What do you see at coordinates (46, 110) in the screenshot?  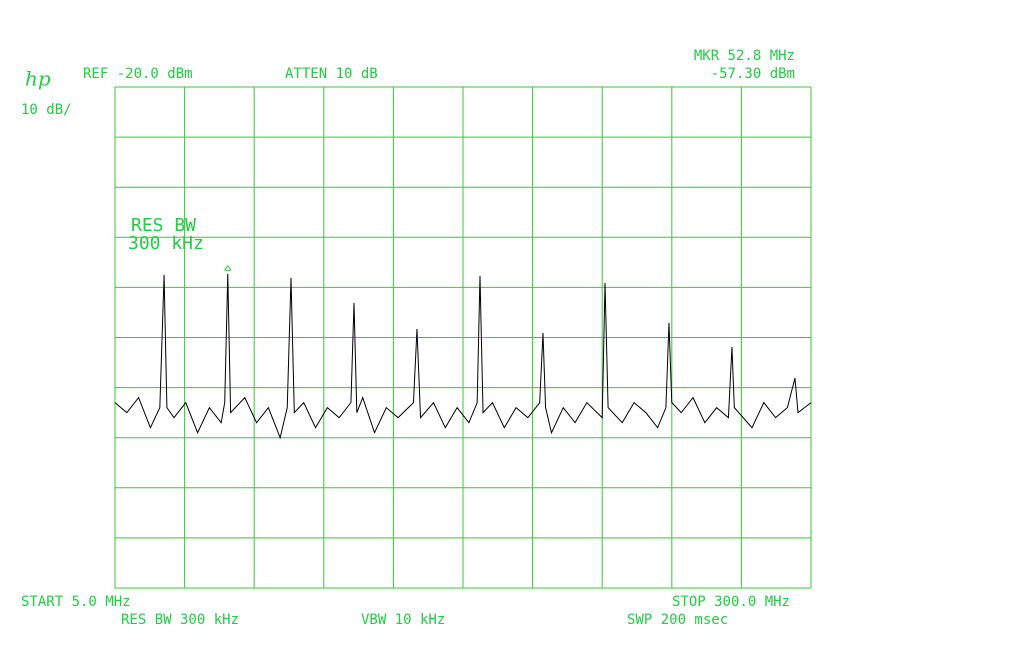 I see `scale-label: 10 dB/` at bounding box center [46, 110].